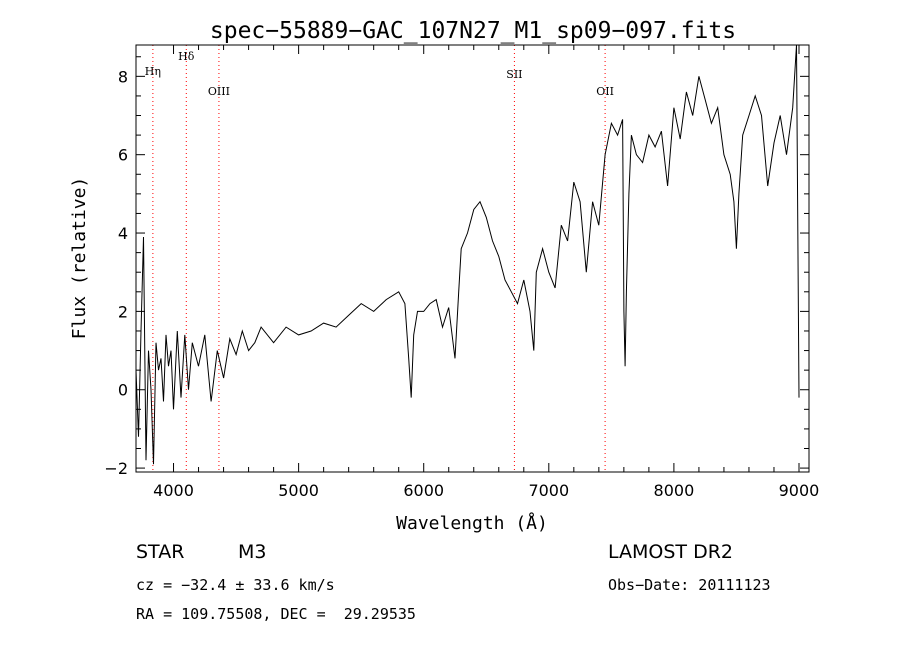  Describe the element at coordinates (799, 490) in the screenshot. I see `x-tick-label: 9000` at that location.